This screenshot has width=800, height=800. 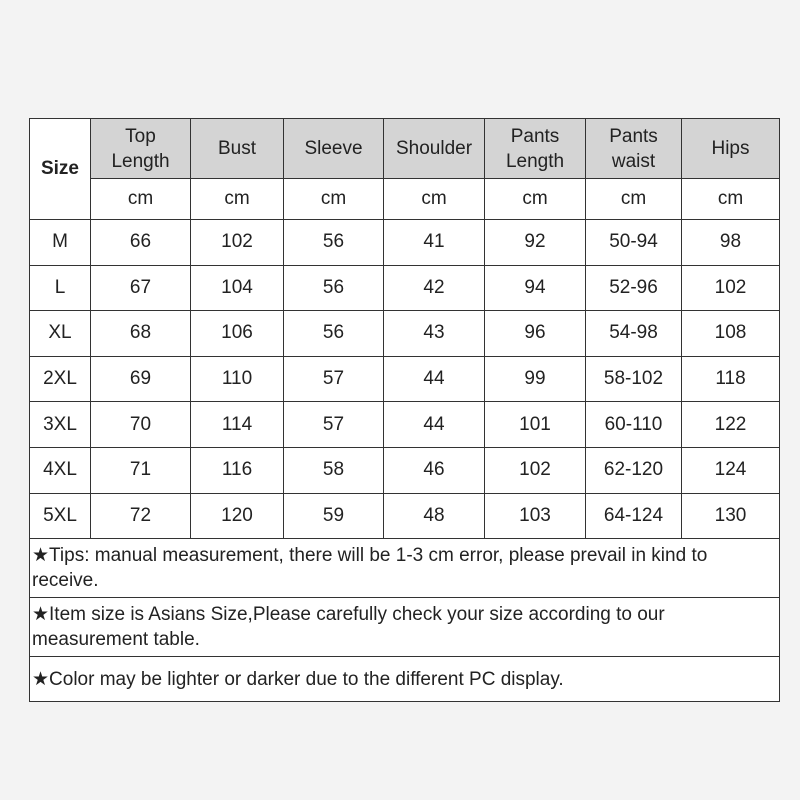 What do you see at coordinates (730, 470) in the screenshot?
I see `value-cell: 124` at bounding box center [730, 470].